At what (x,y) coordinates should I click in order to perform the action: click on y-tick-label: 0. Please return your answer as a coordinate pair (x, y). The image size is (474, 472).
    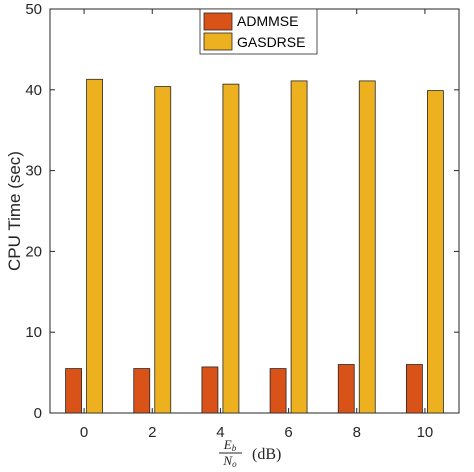
    Looking at the image, I should click on (38, 413).